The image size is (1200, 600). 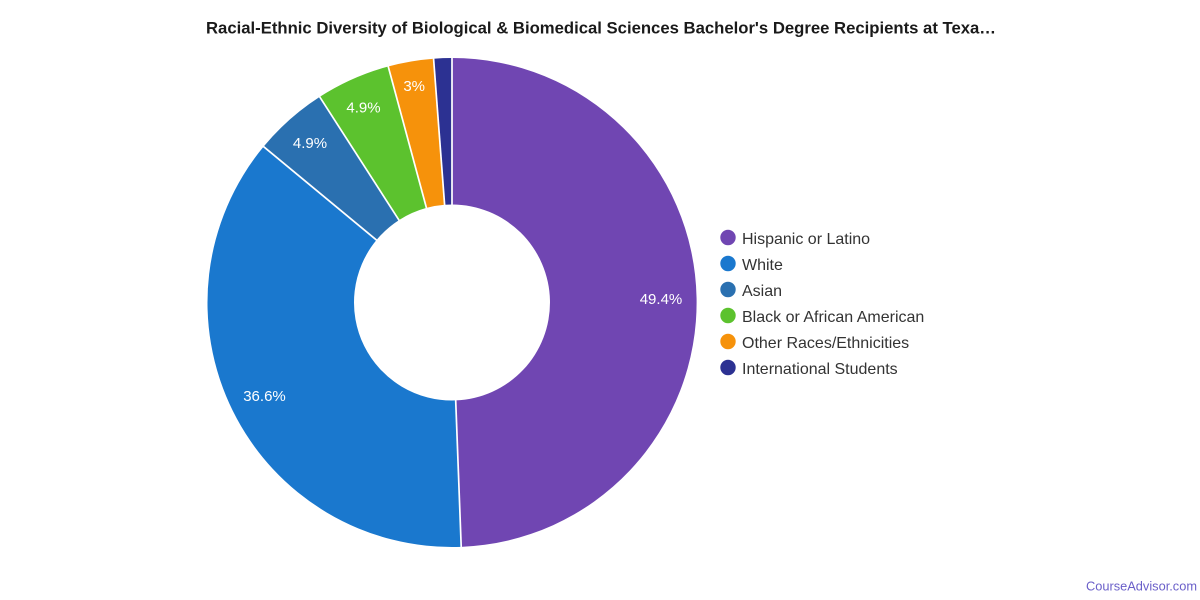 What do you see at coordinates (661, 299) in the screenshot?
I see `svg-text: 49.4%` at bounding box center [661, 299].